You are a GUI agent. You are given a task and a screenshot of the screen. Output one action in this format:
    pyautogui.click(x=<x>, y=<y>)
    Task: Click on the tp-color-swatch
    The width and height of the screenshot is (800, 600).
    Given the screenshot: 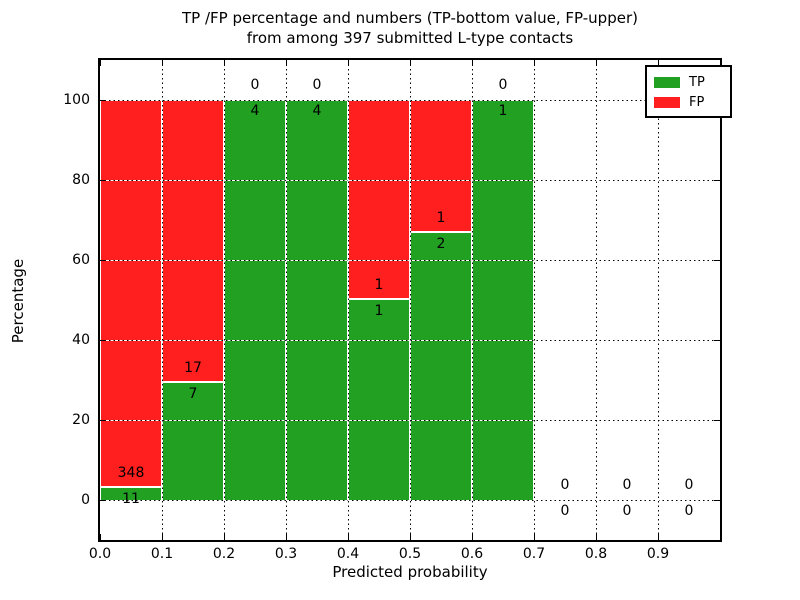 What is the action you would take?
    pyautogui.click(x=667, y=82)
    